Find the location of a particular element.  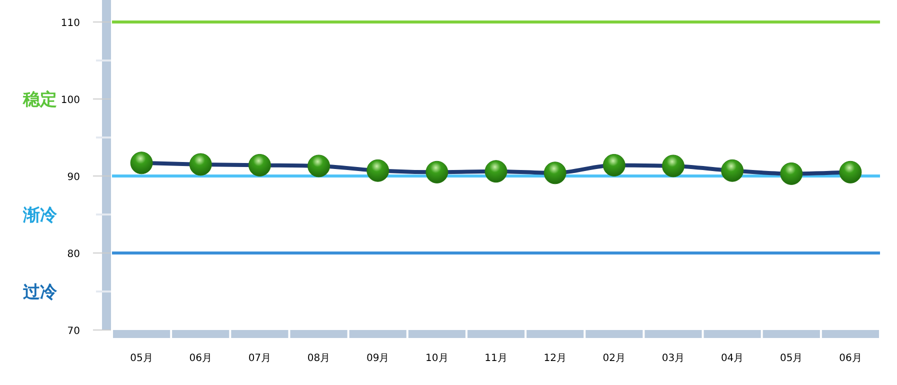

x-tick-label: 08月 is located at coordinates (318, 358).